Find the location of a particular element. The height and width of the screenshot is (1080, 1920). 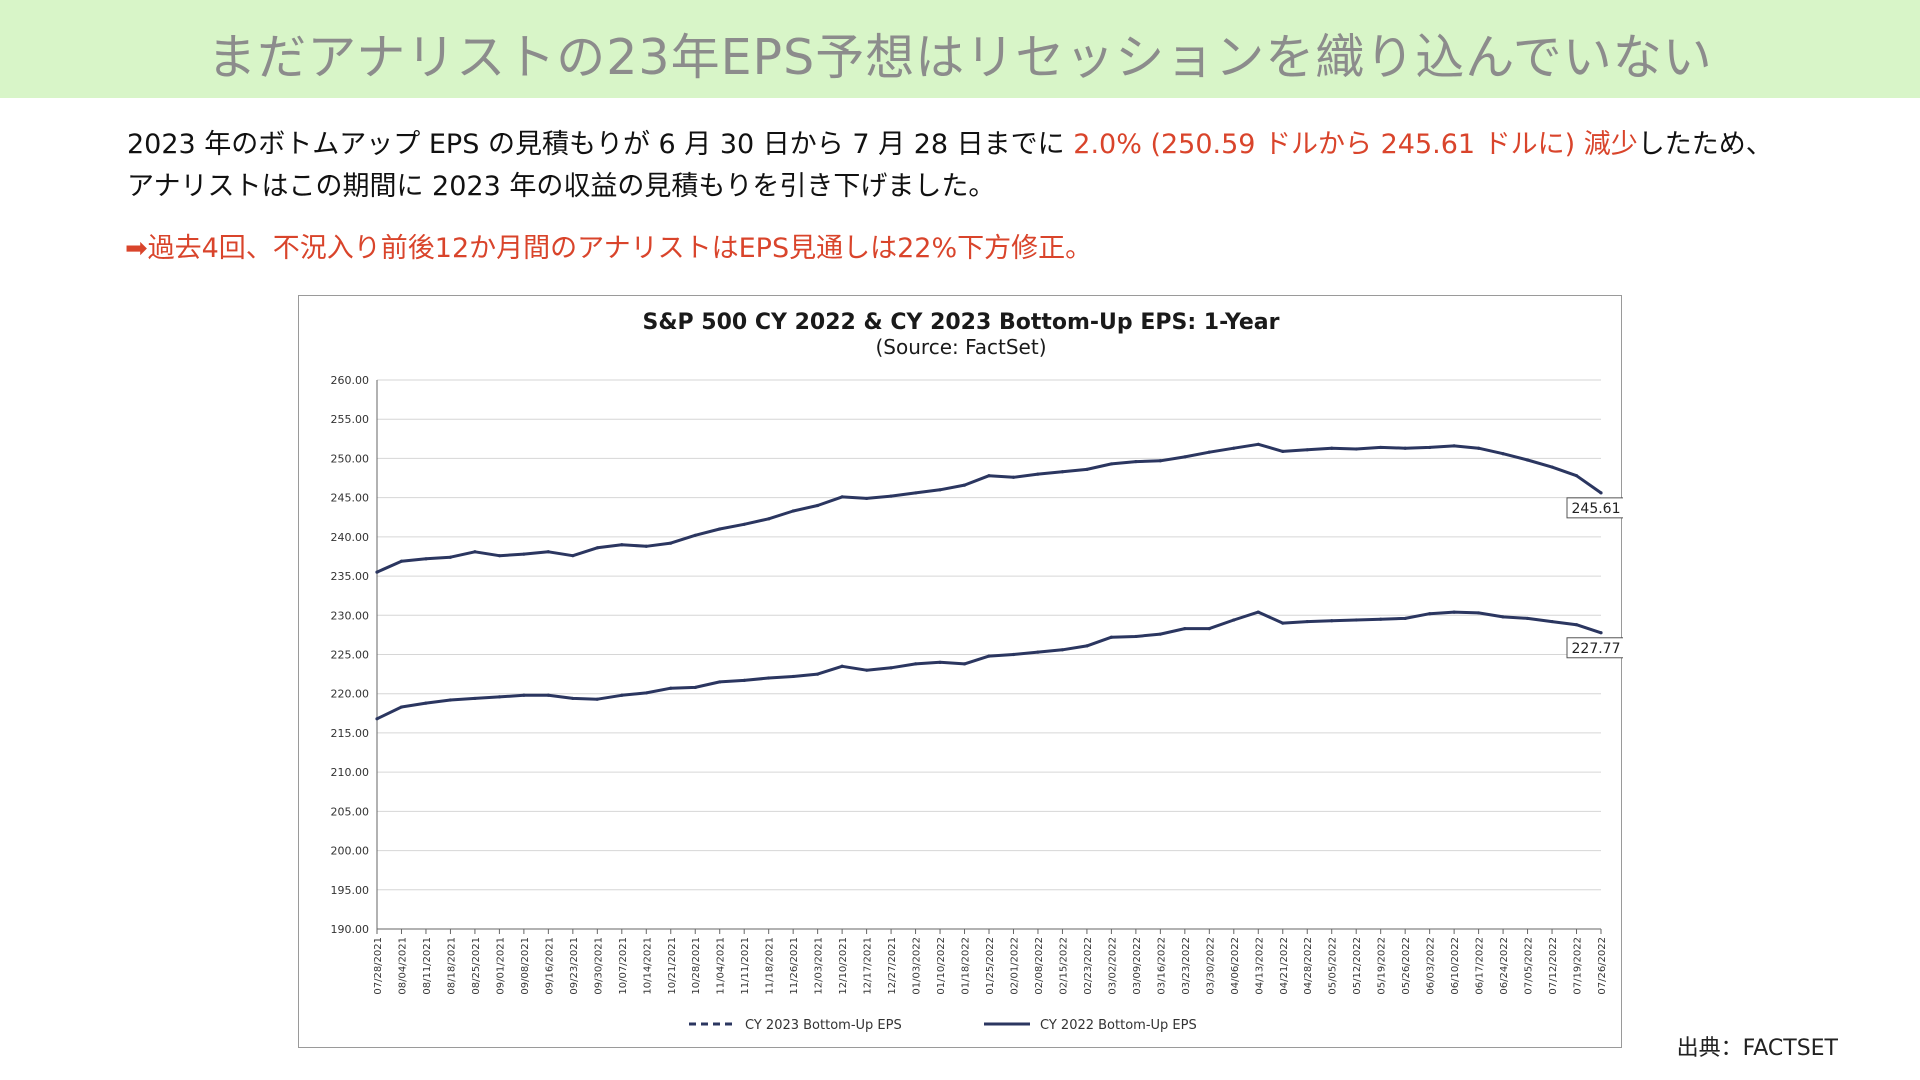

y-tick-label: 190.00 is located at coordinates (350, 929).